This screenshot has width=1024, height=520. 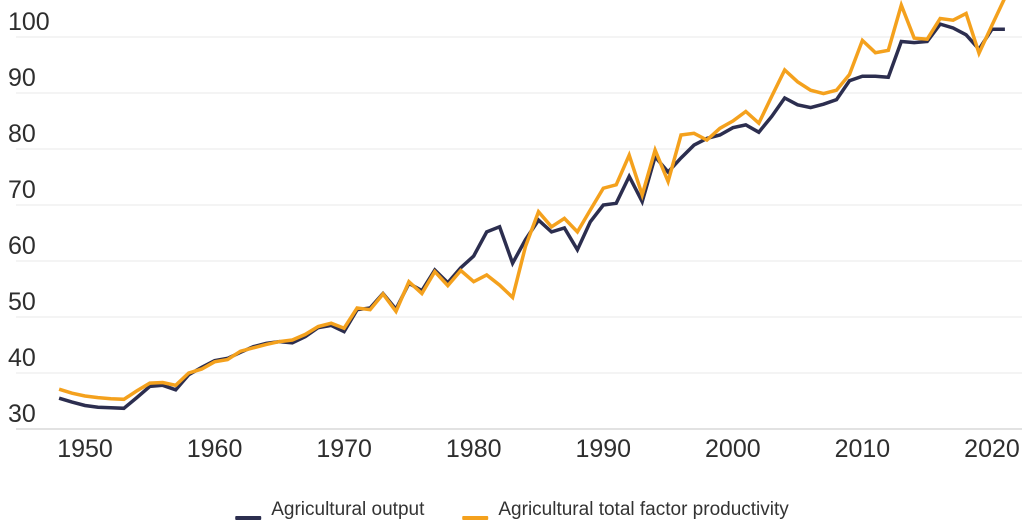 I want to click on legend-item-output: Agricultural output, so click(x=329, y=510).